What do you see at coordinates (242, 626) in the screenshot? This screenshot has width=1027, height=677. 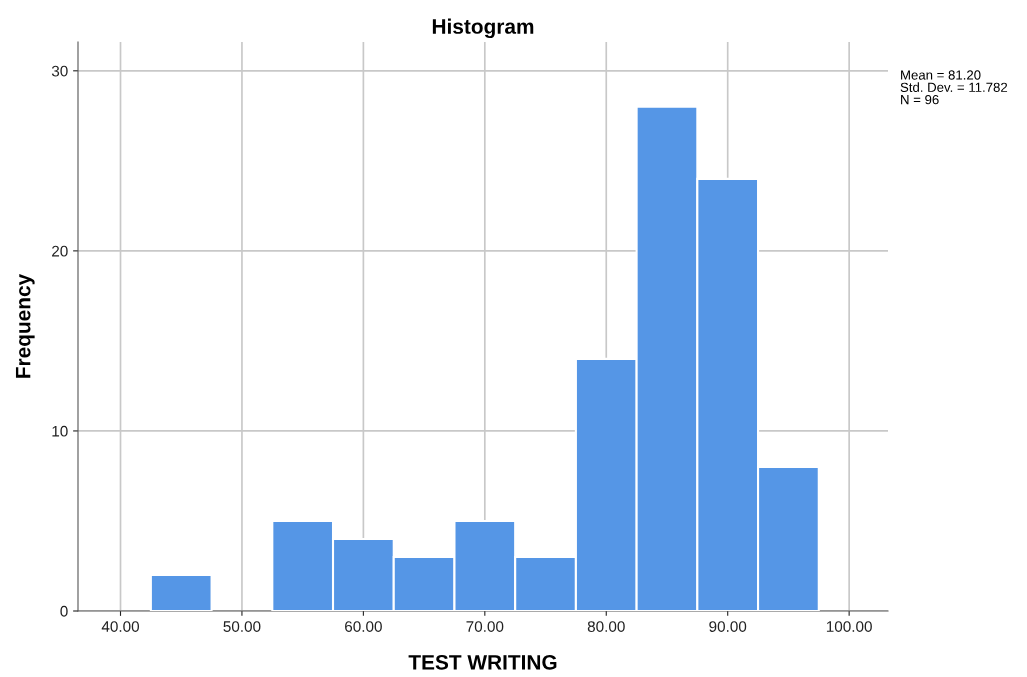 I see `x-tick-label: 50.00` at bounding box center [242, 626].